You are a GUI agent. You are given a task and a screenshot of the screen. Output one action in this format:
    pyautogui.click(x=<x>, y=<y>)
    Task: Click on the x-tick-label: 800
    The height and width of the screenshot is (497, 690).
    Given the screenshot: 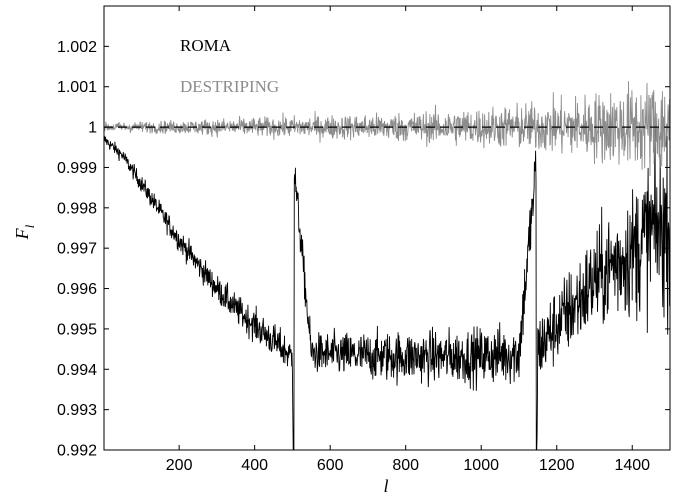 What is the action you would take?
    pyautogui.click(x=405, y=465)
    